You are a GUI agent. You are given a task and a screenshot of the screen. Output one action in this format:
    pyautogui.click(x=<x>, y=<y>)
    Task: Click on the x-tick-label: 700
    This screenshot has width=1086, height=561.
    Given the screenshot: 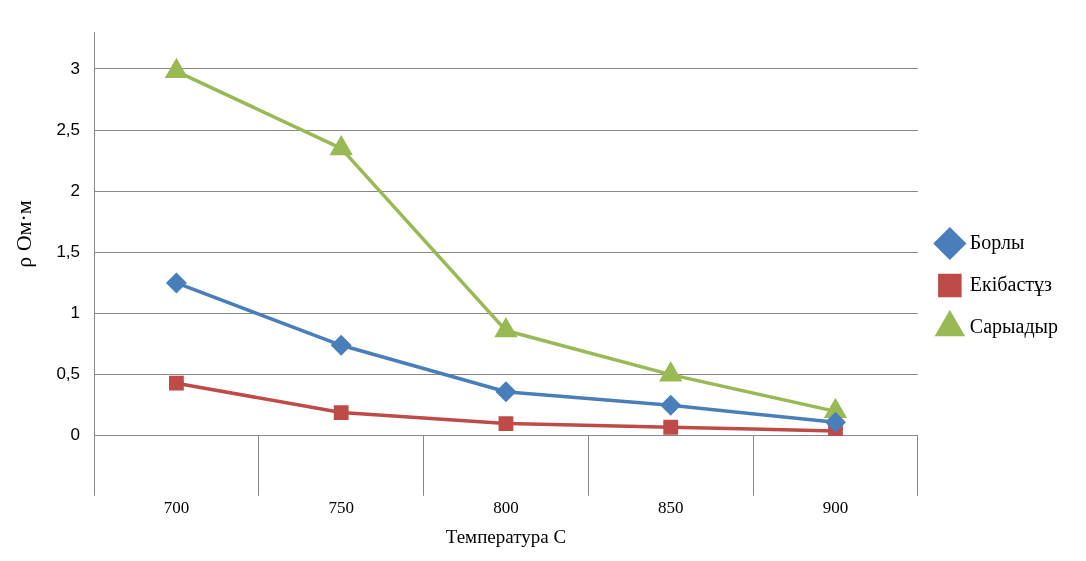 What is the action you would take?
    pyautogui.click(x=176, y=508)
    